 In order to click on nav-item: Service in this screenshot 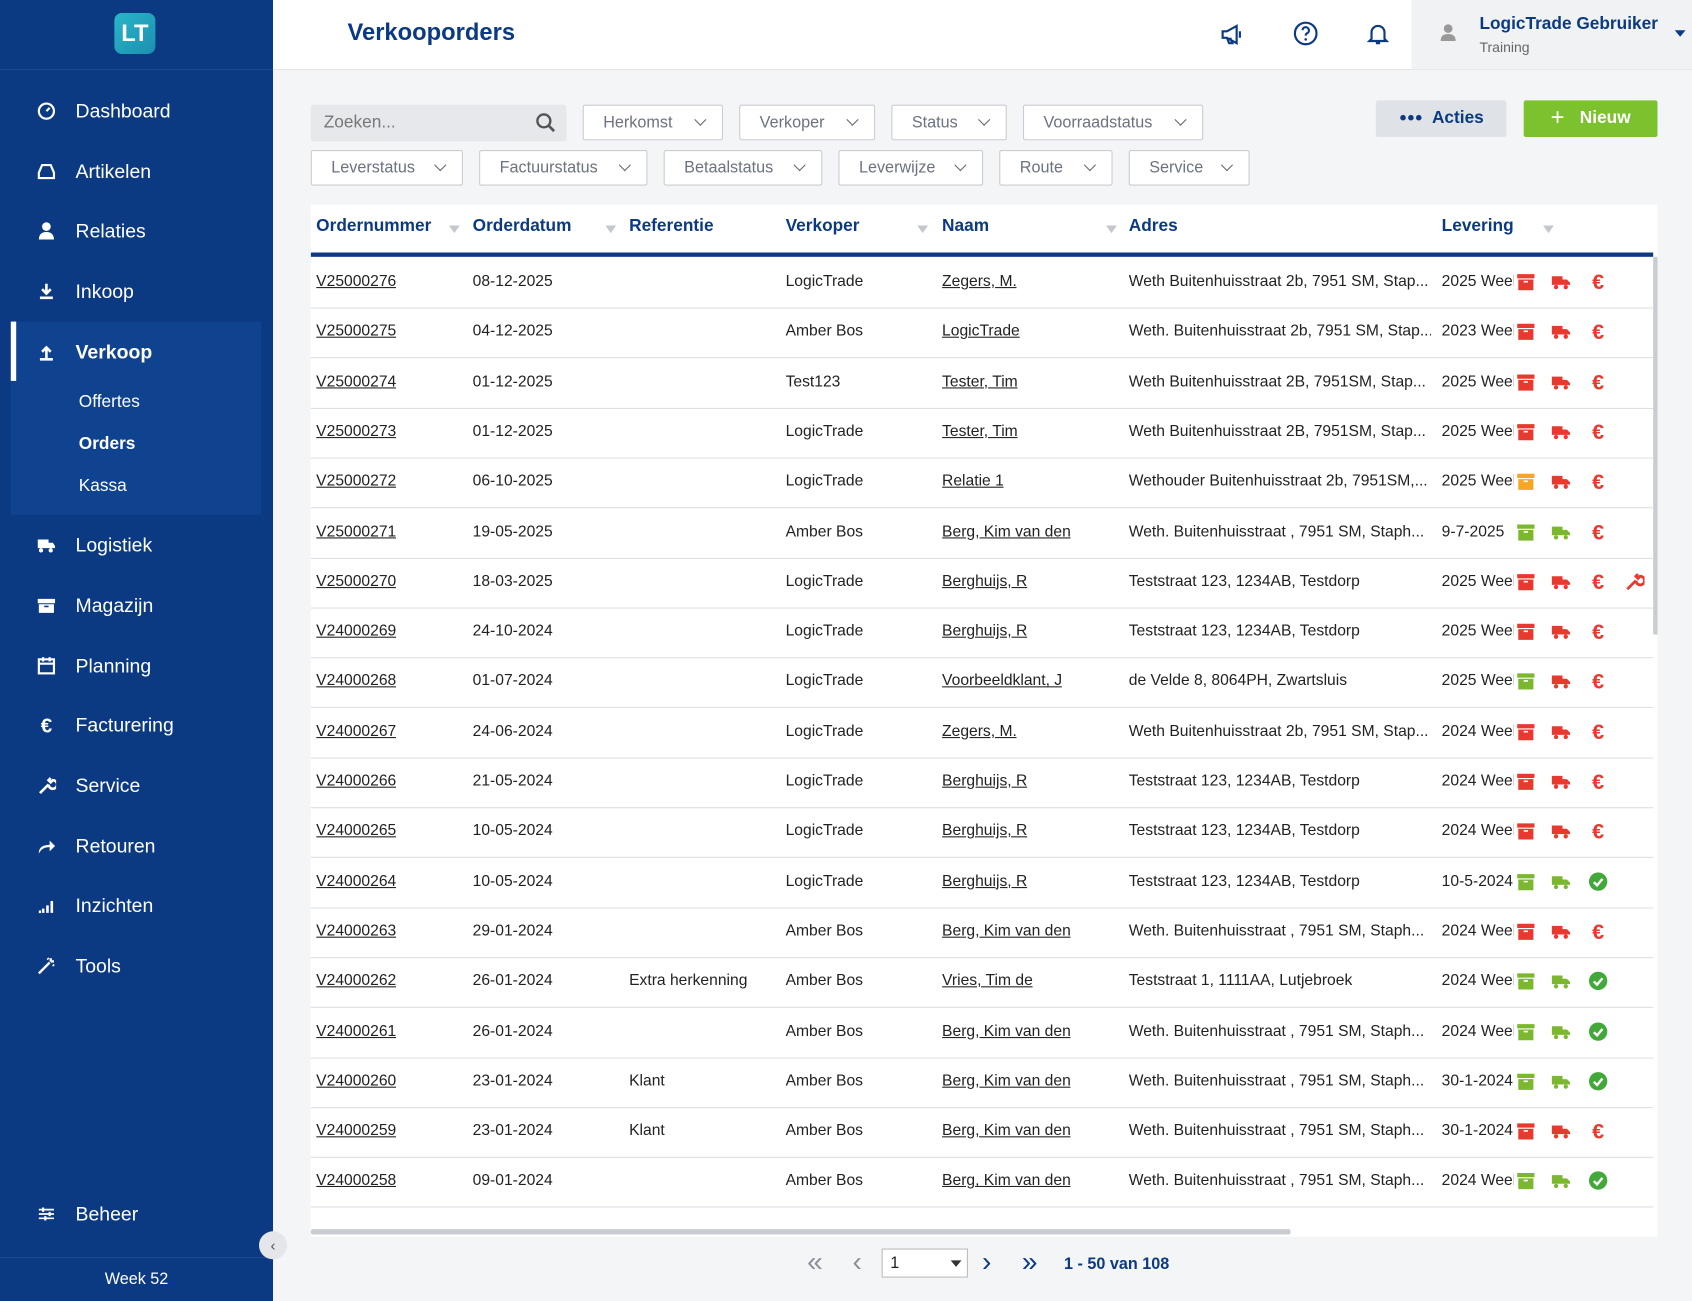, I will do `click(130, 785)`.